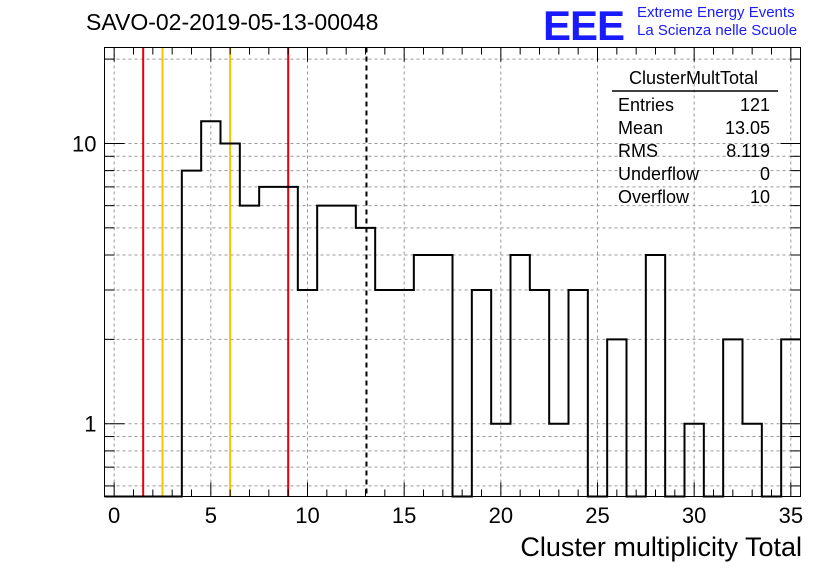  I want to click on x-tick-label: 5, so click(211, 515).